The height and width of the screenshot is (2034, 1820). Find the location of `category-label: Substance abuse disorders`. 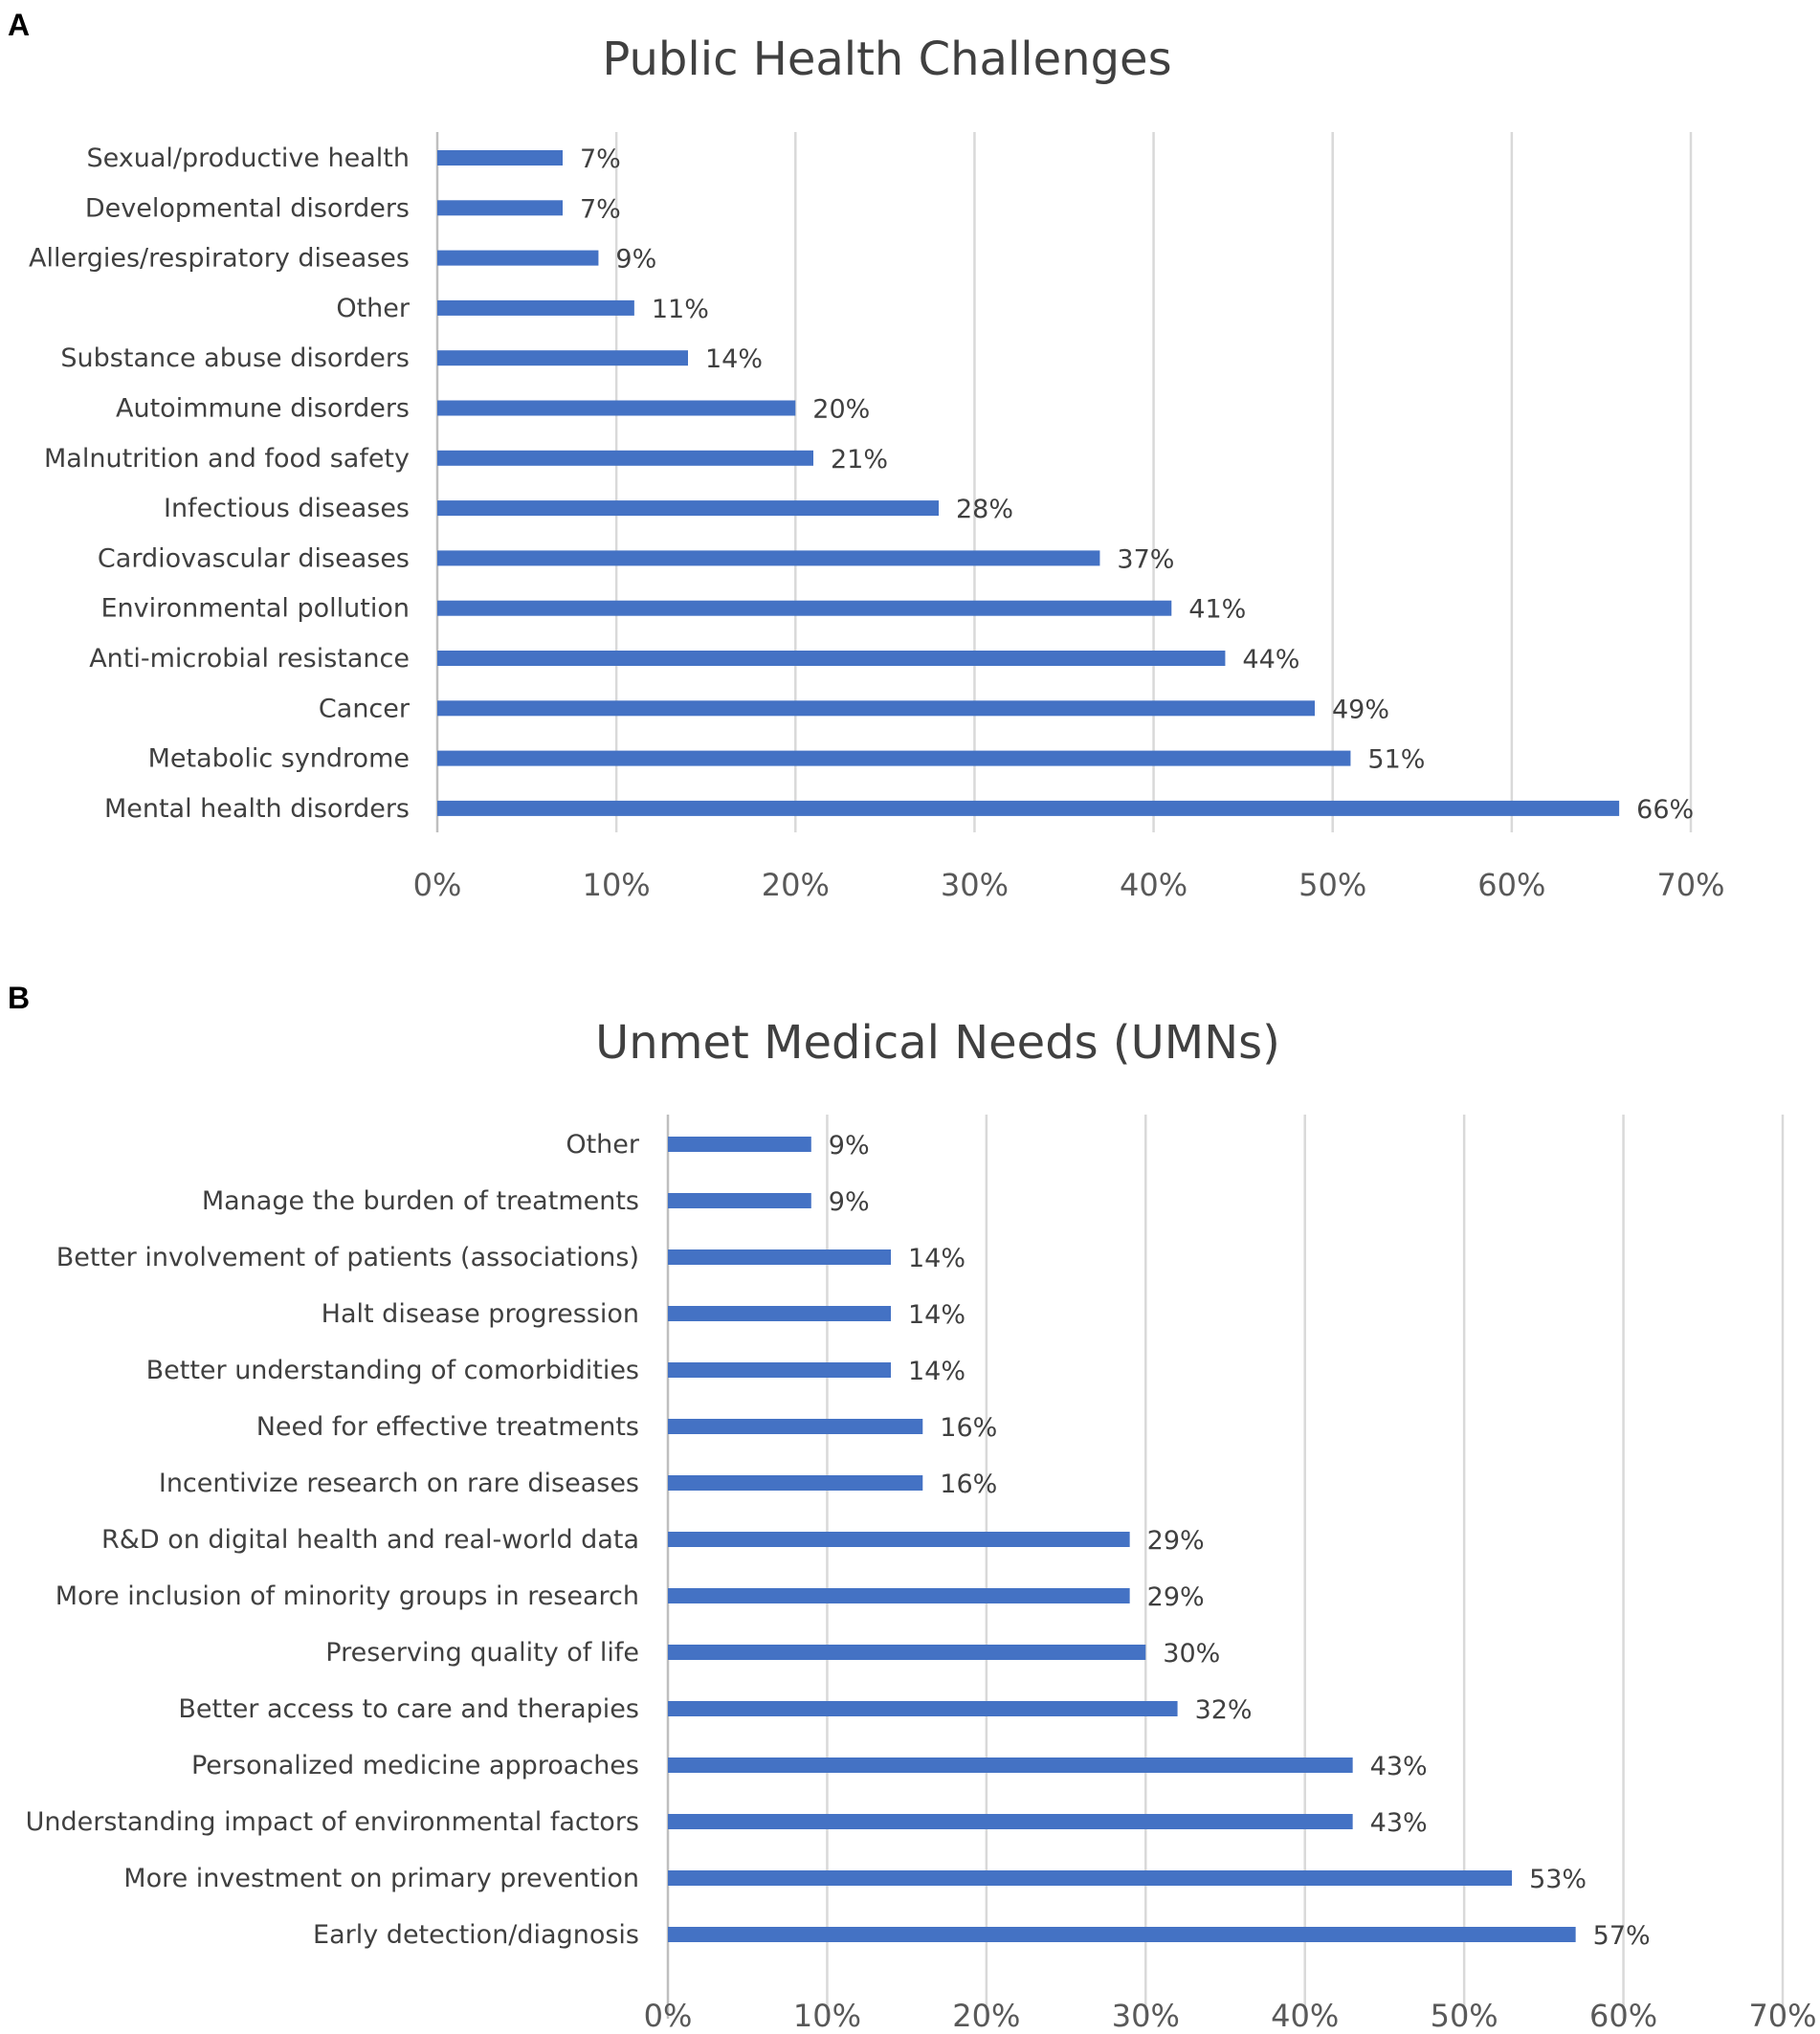

category-label: Substance abuse disorders is located at coordinates (235, 358).